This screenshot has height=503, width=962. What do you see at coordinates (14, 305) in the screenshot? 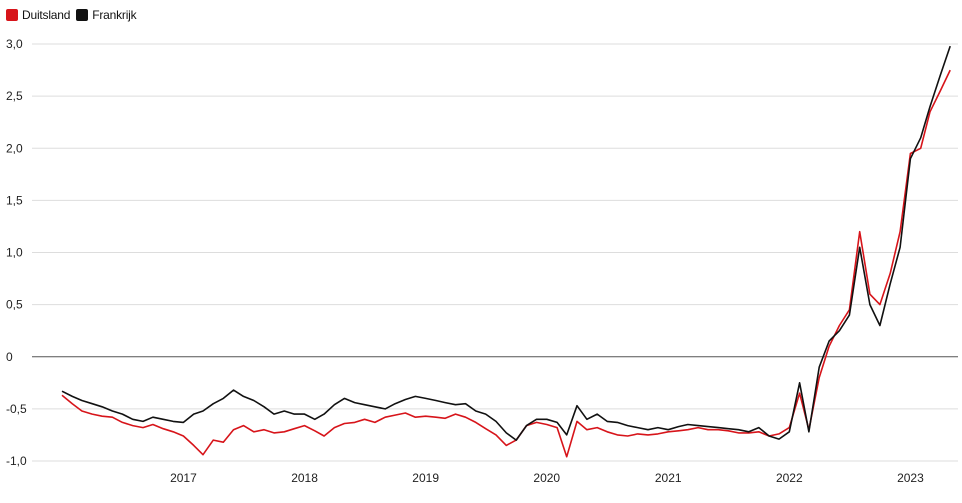
I see `y-tick-label: 0,5` at bounding box center [14, 305].